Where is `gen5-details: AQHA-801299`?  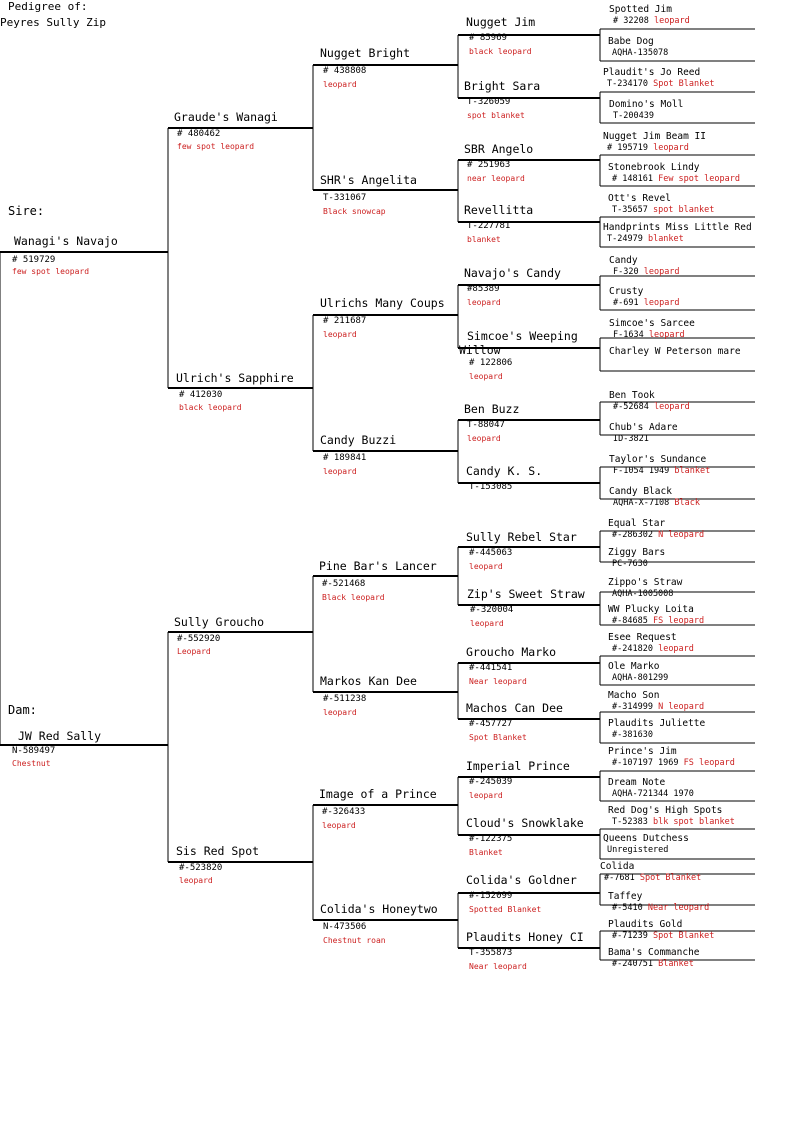 gen5-details: AQHA-801299 is located at coordinates (640, 678).